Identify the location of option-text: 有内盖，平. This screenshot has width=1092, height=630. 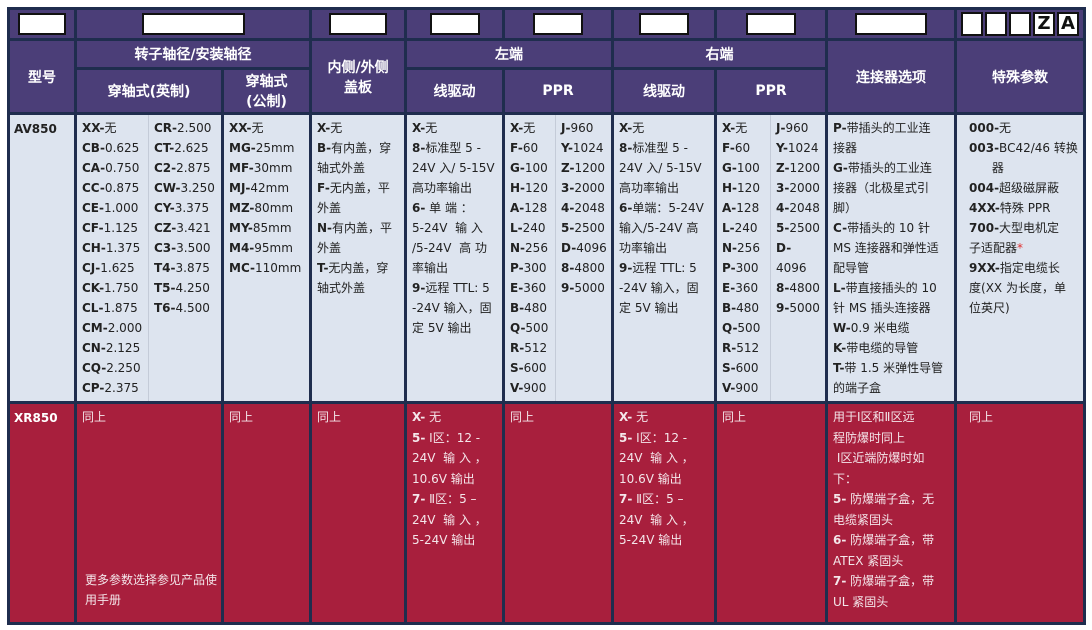
(362, 228).